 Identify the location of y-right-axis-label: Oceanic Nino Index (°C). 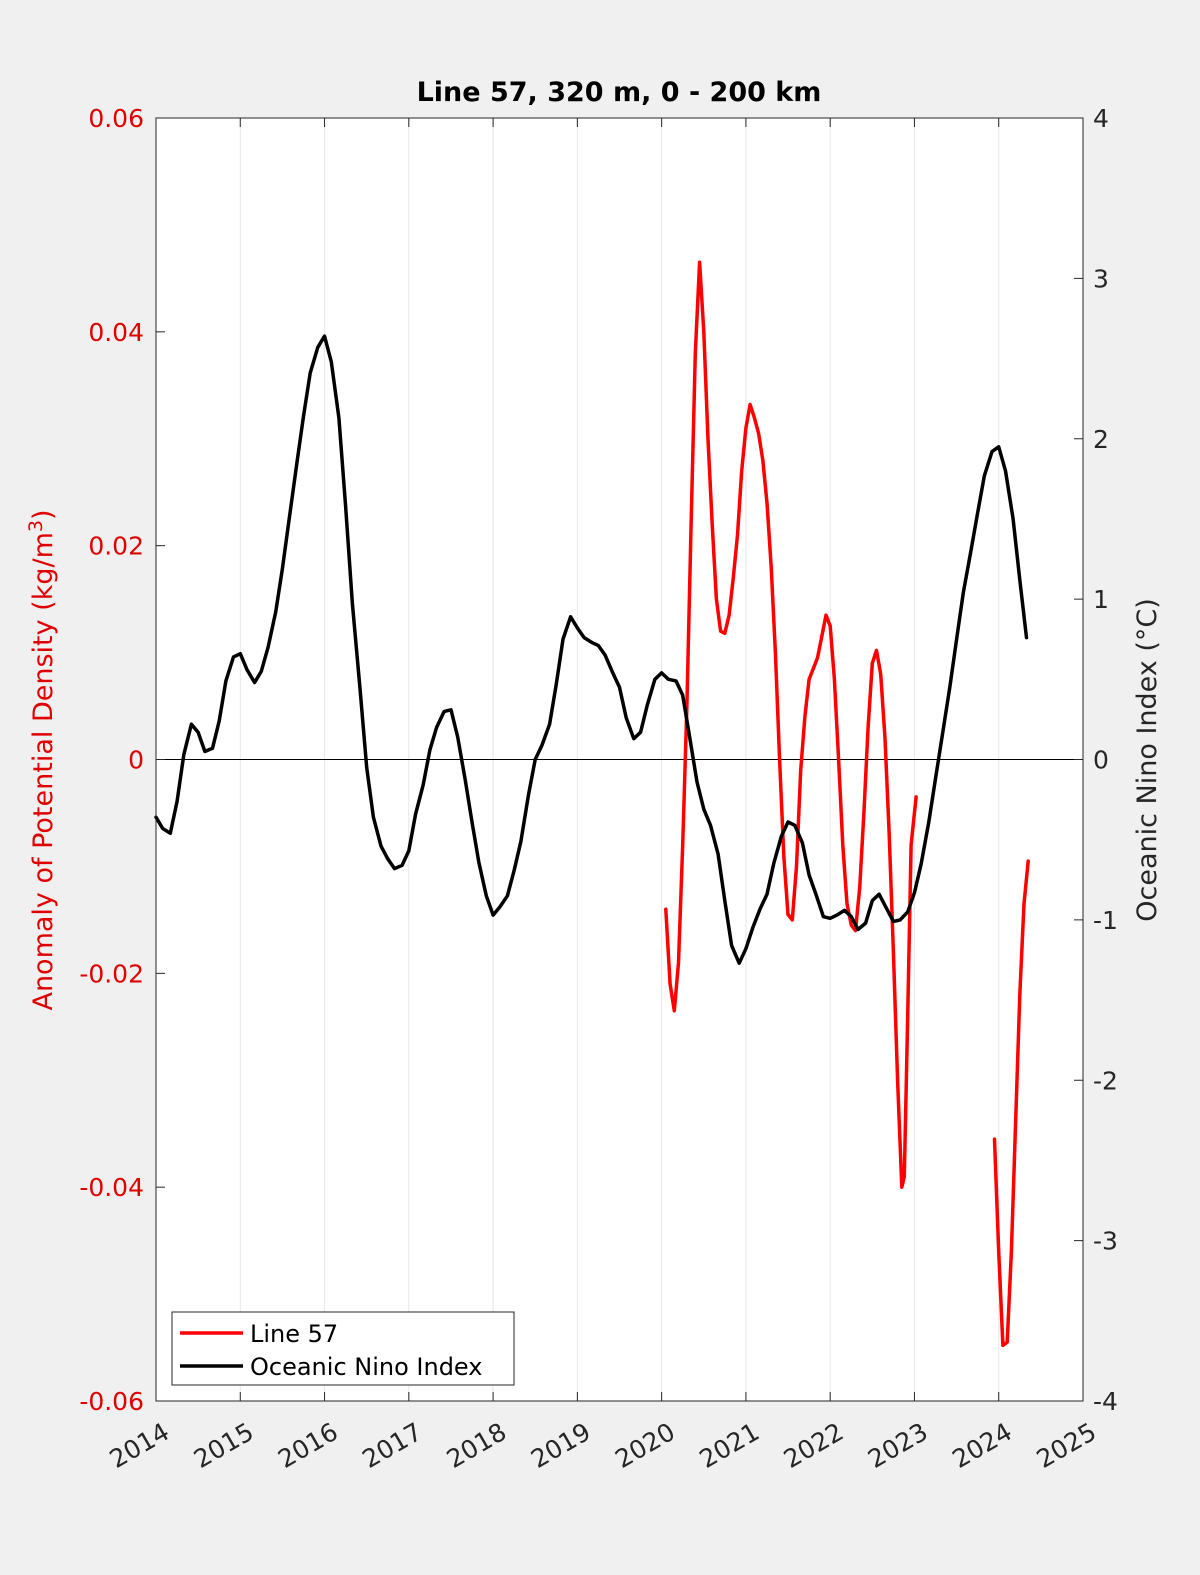
(1147, 760).